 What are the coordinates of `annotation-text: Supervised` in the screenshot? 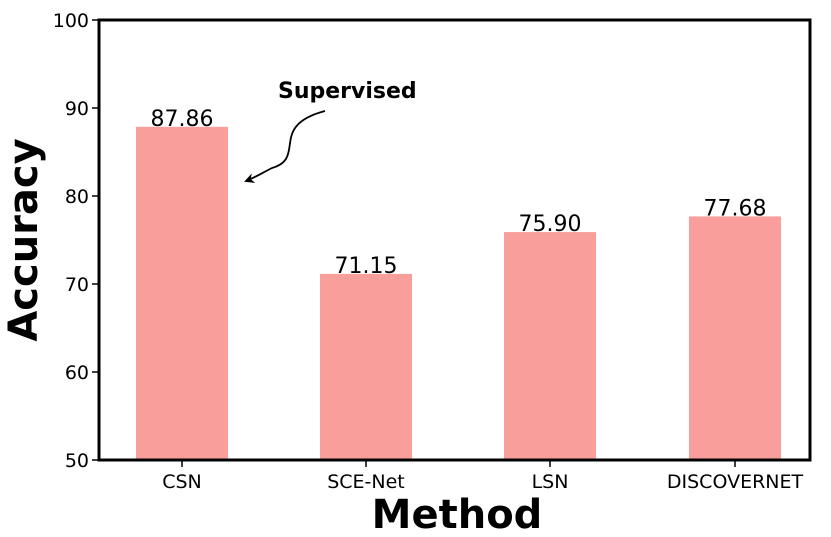 It's located at (347, 91).